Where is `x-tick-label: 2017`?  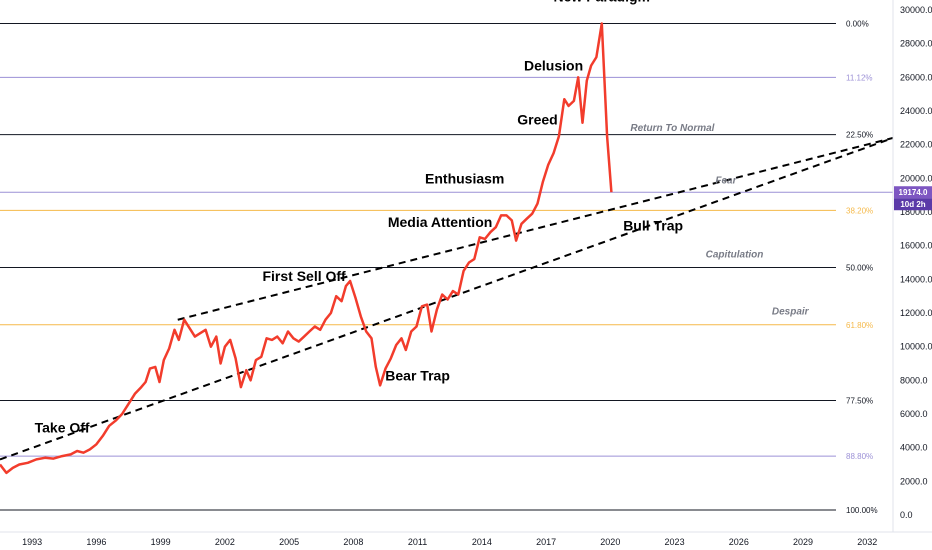
x-tick-label: 2017 is located at coordinates (546, 542).